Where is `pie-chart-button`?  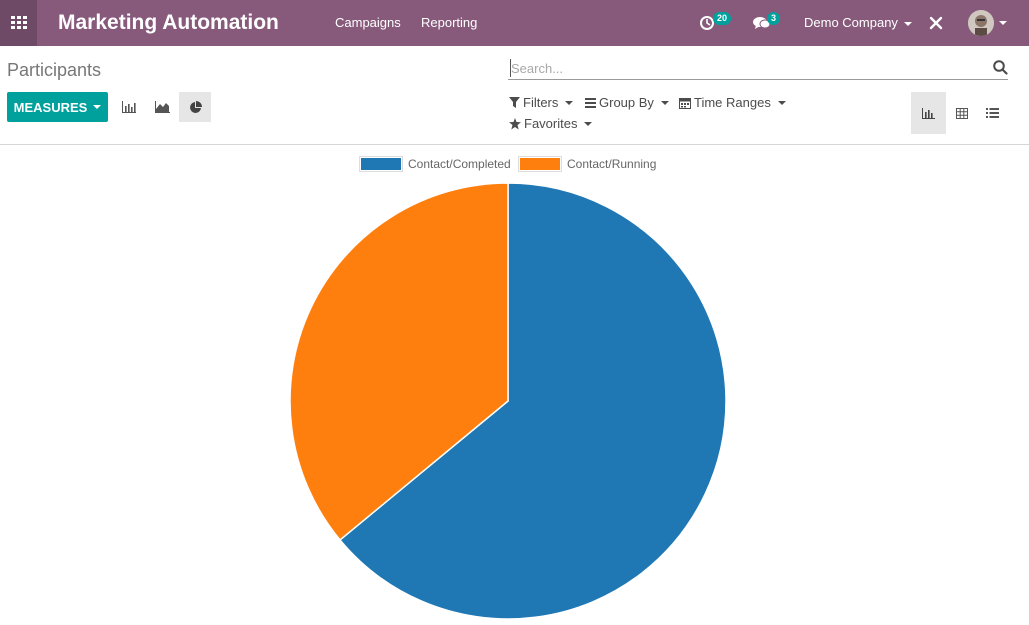
pie-chart-button is located at coordinates (195, 107).